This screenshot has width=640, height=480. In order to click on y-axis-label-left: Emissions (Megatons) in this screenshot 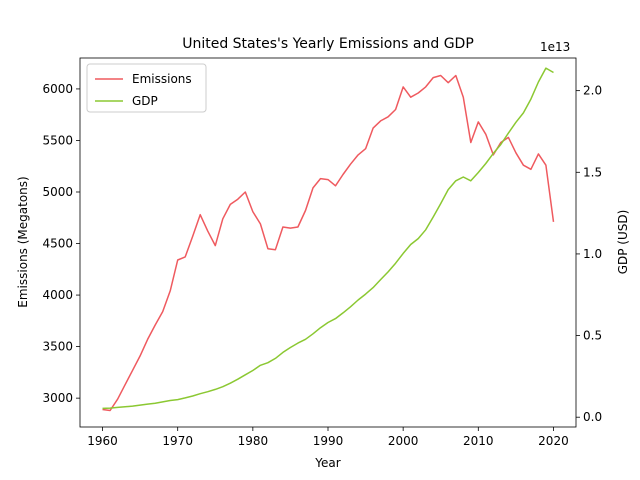, I will do `click(23, 241)`.